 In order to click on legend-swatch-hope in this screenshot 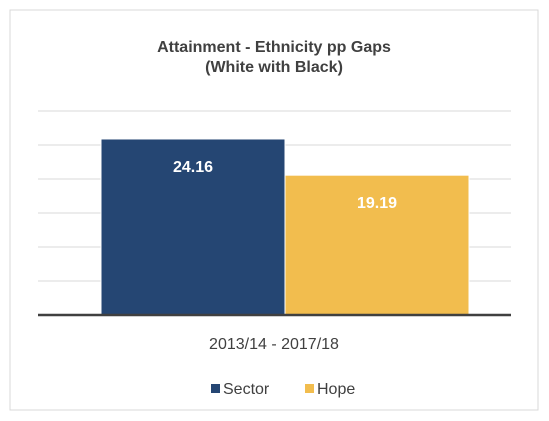, I will do `click(309, 388)`.